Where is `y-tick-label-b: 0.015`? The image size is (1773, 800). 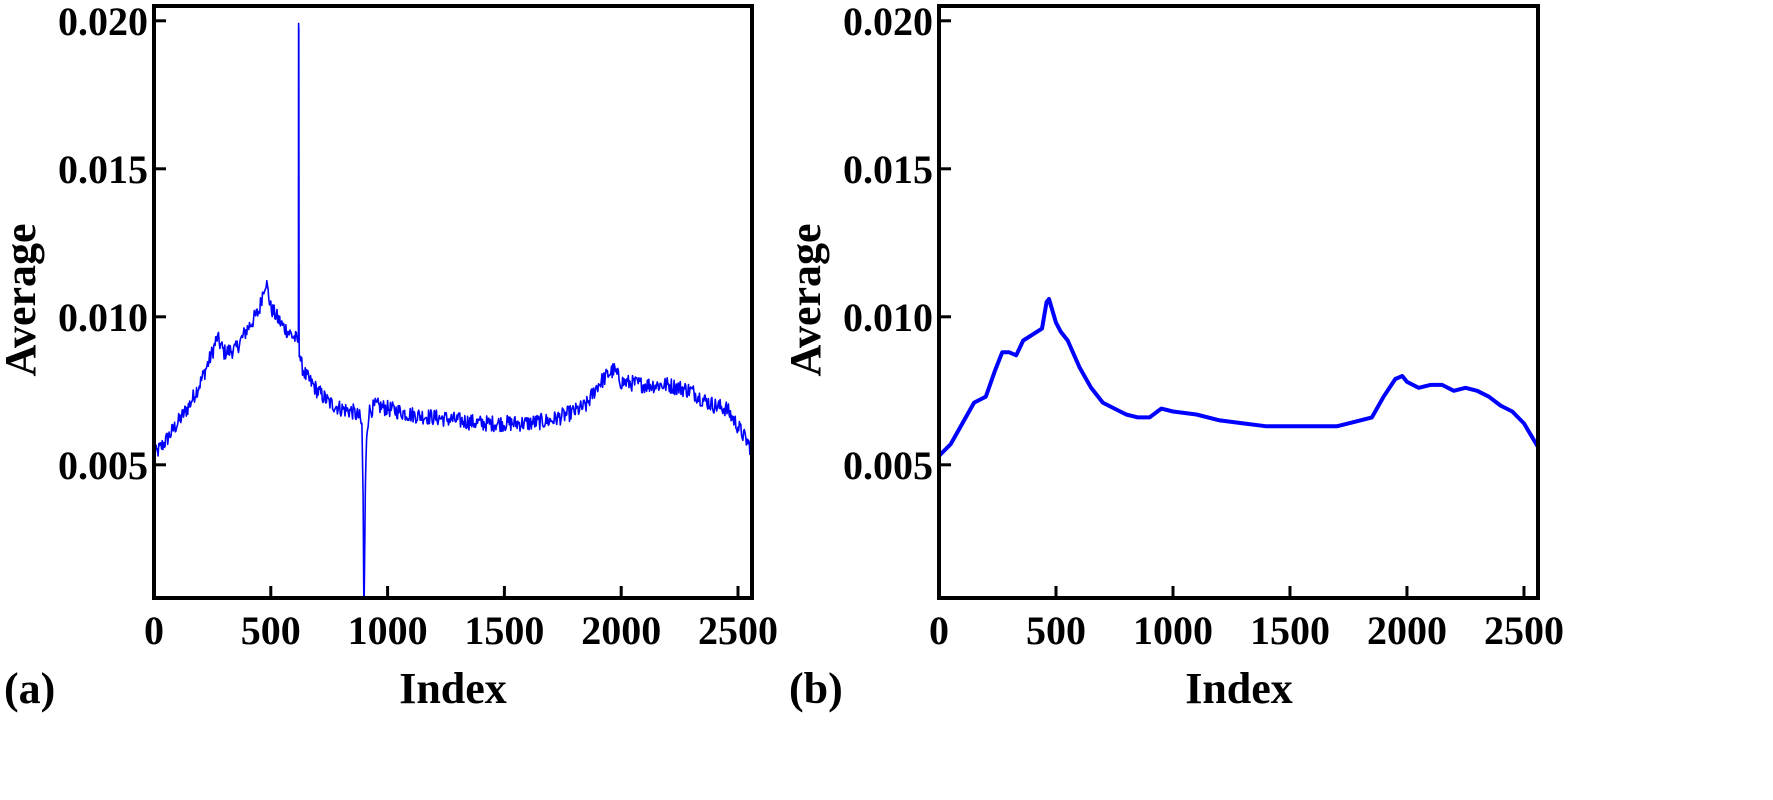 y-tick-label-b: 0.015 is located at coordinates (888, 169).